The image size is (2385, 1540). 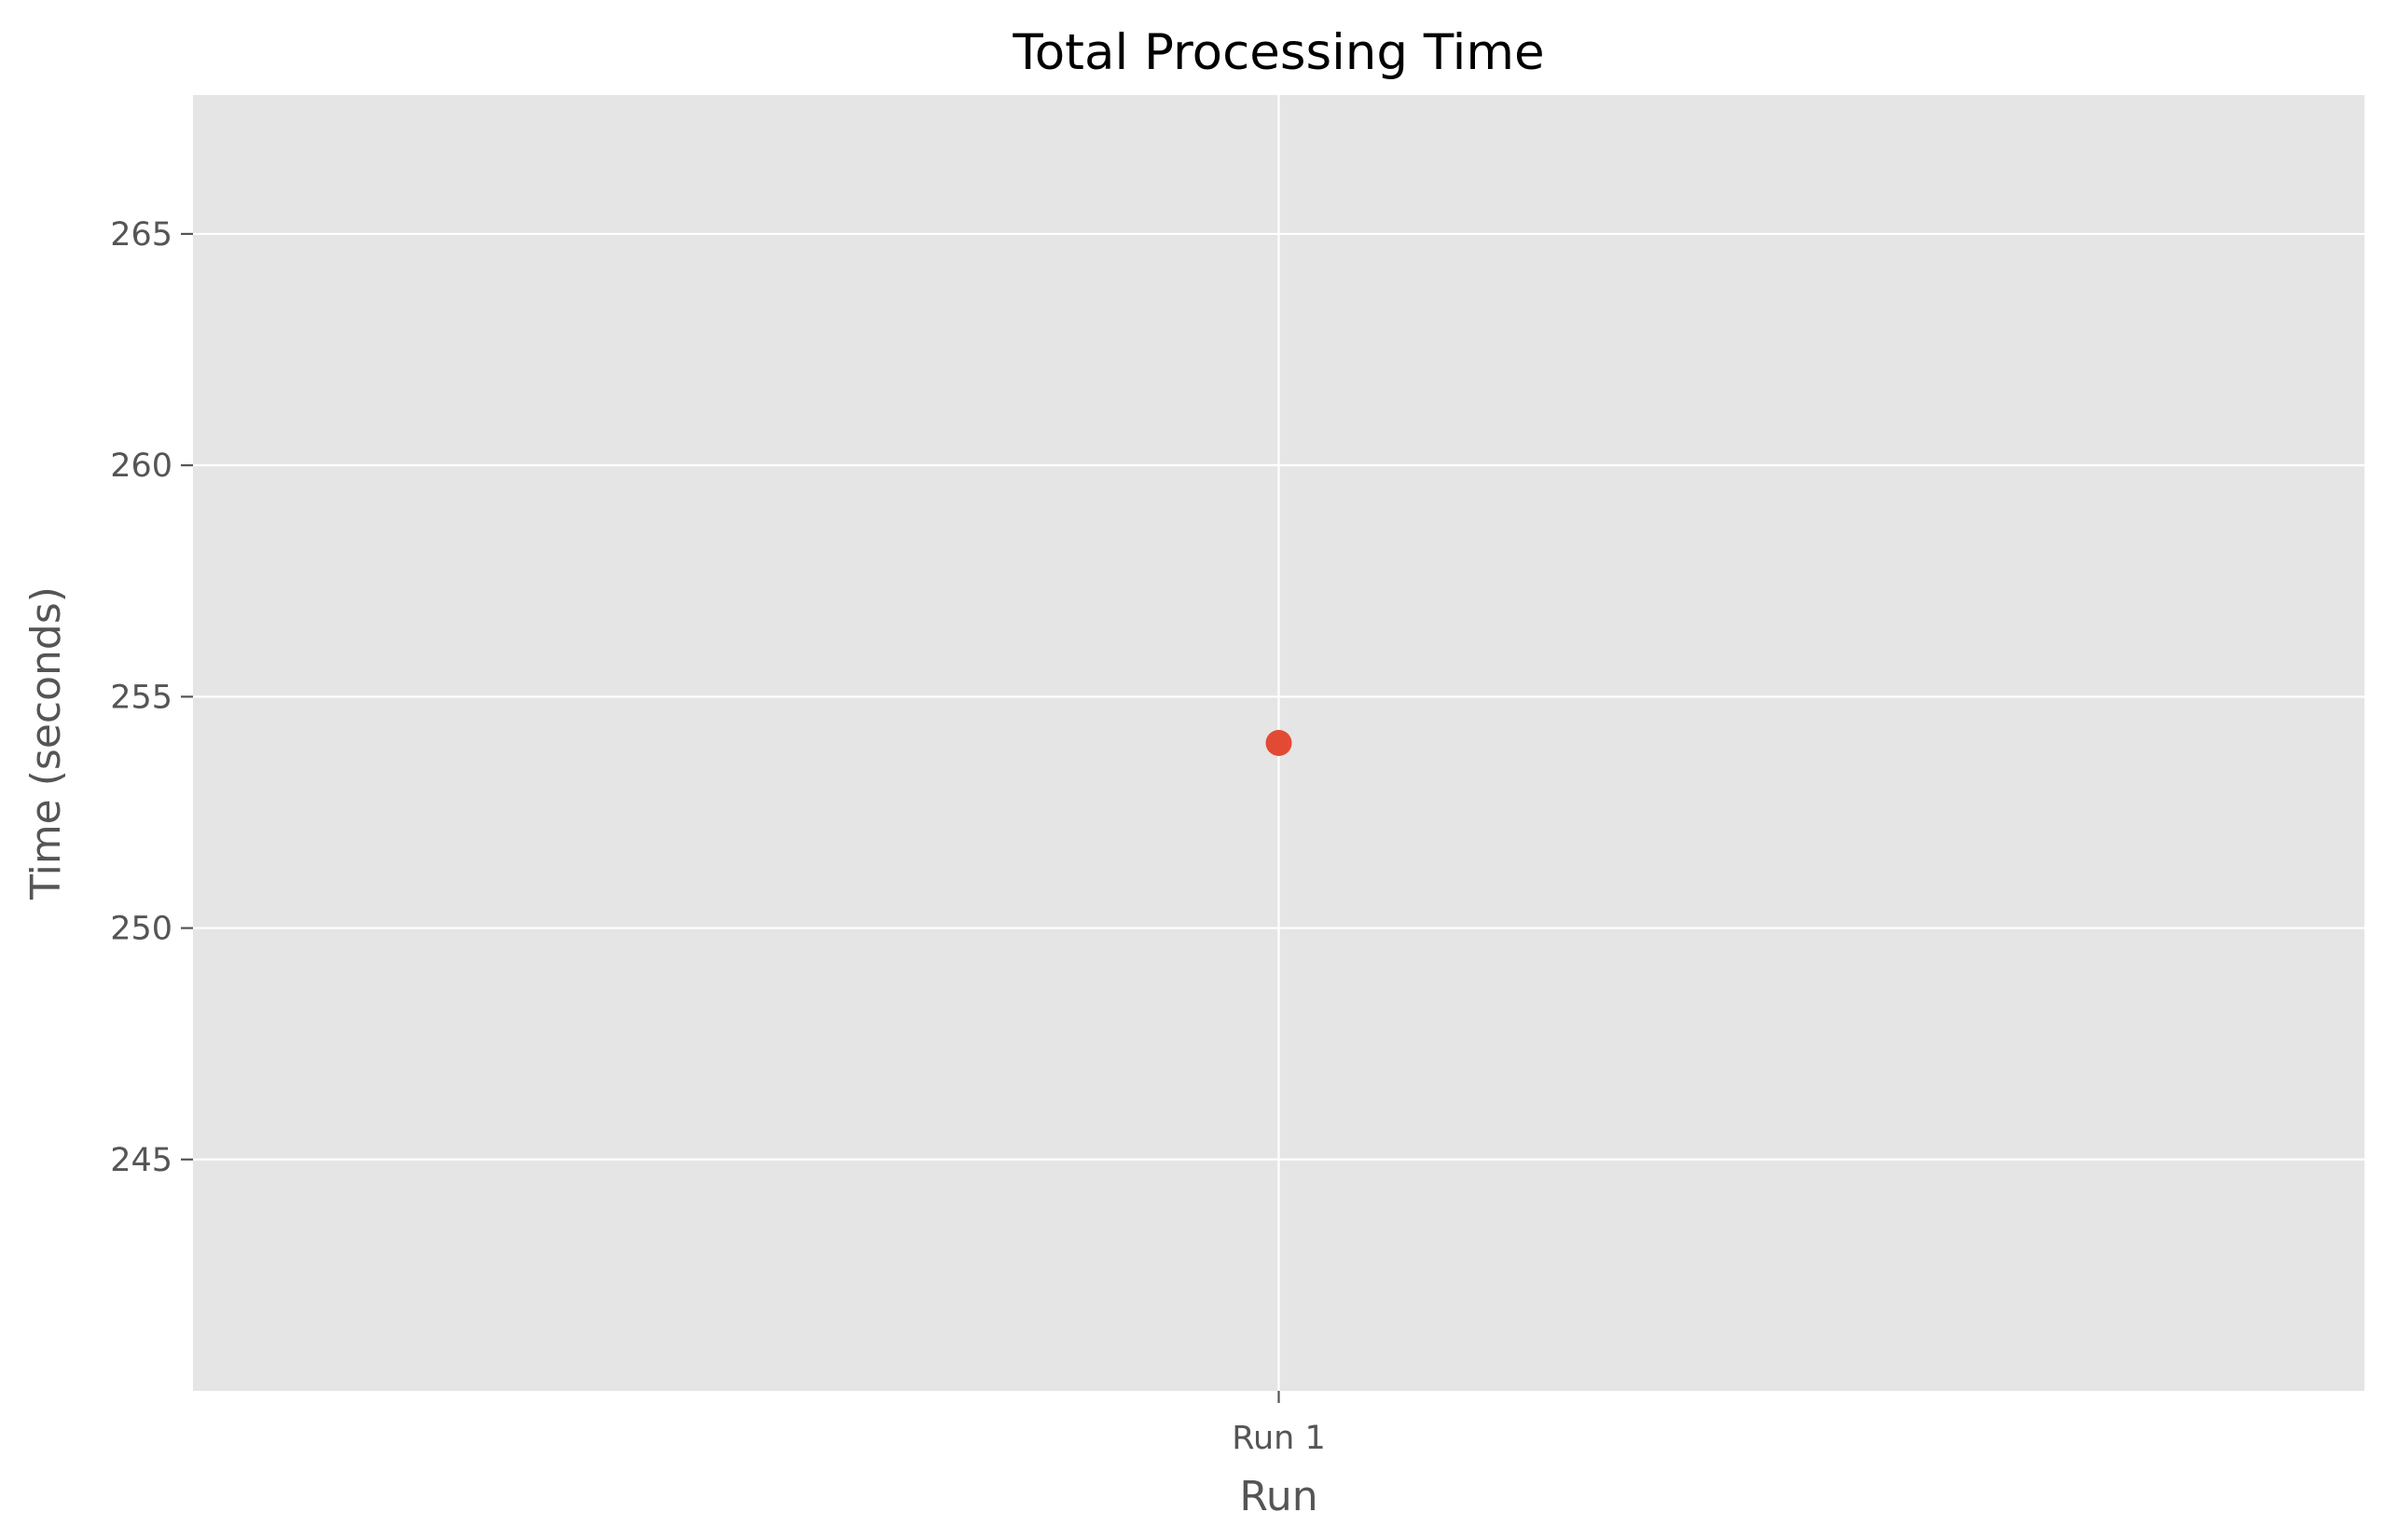 I want to click on y-tick-label: 265, so click(x=141, y=235).